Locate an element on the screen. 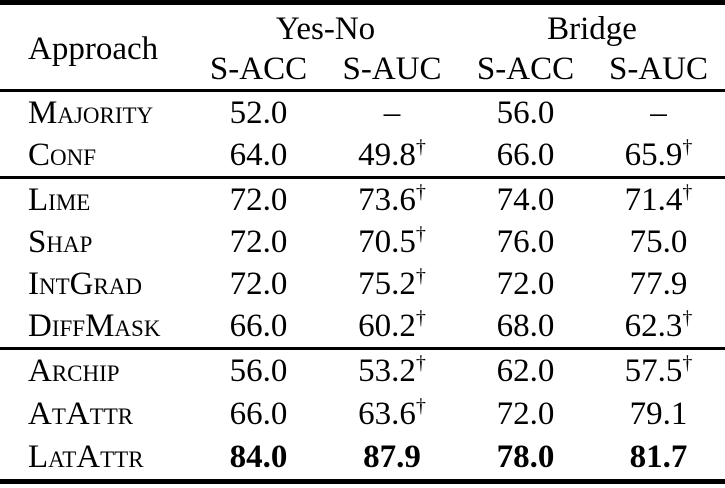 The height and width of the screenshot is (488, 725). metric-value: 84.0 is located at coordinates (258, 457).